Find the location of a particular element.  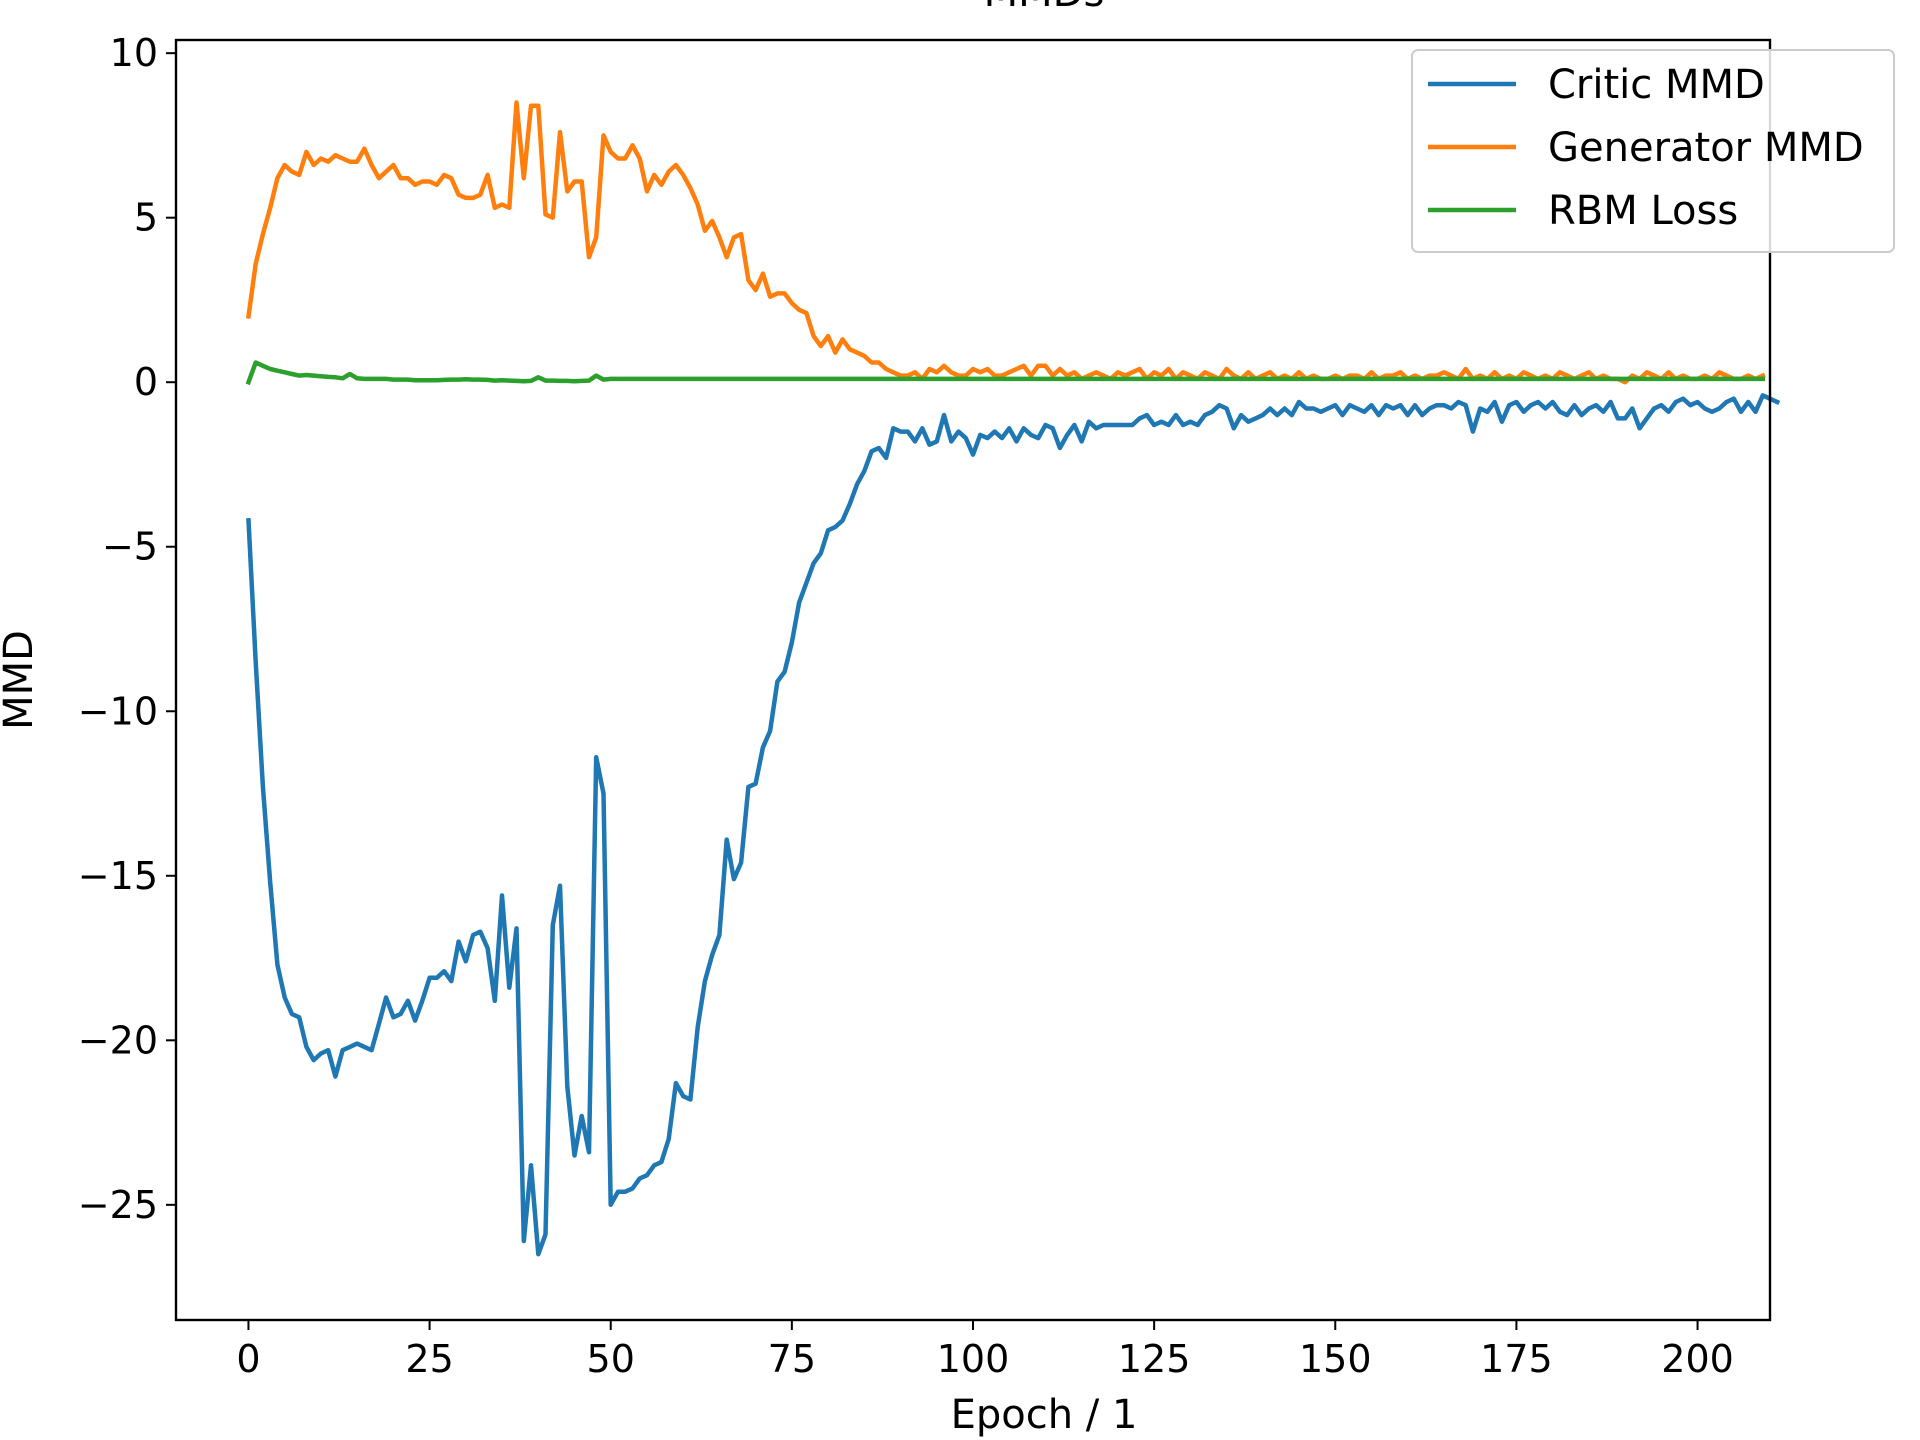

legend-frame is located at coordinates (1653, 151).